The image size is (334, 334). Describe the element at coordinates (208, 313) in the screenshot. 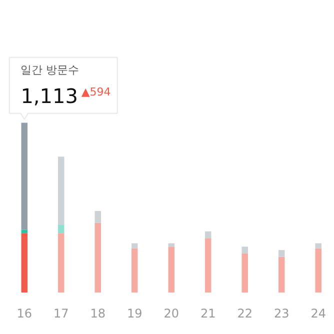

I see `x-tick-label: 21` at that location.